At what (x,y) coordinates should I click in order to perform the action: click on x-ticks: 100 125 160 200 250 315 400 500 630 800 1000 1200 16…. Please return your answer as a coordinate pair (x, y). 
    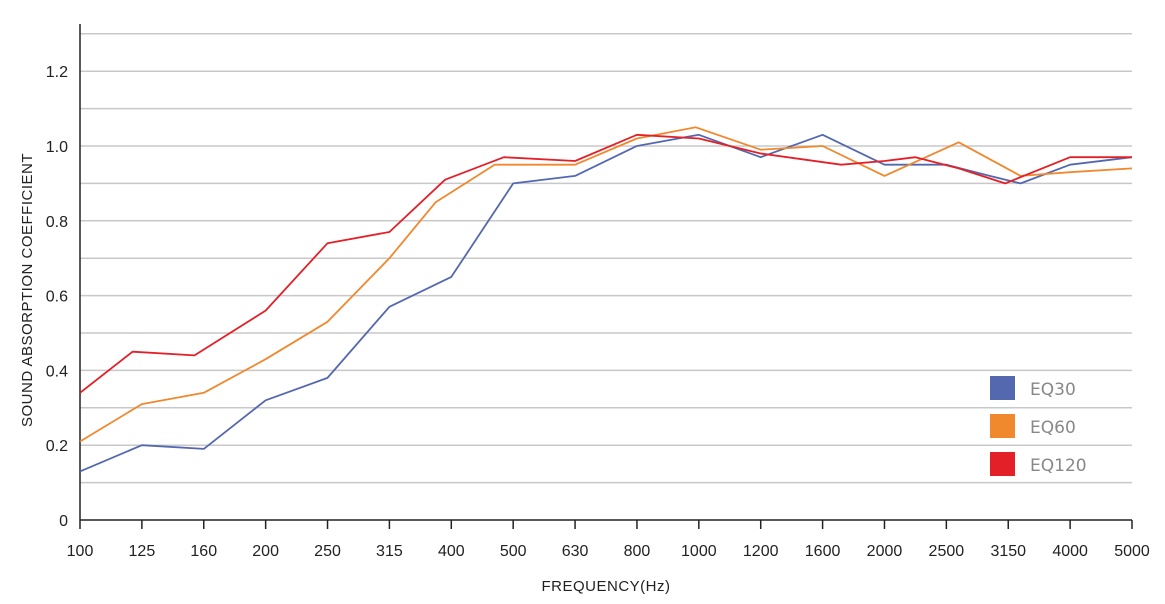
    Looking at the image, I should click on (608, 540).